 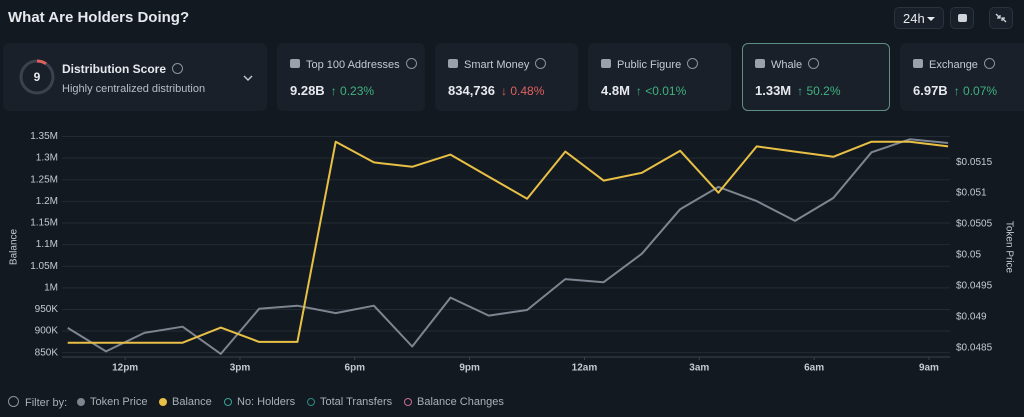 I want to click on calendar-button, so click(x=962, y=18).